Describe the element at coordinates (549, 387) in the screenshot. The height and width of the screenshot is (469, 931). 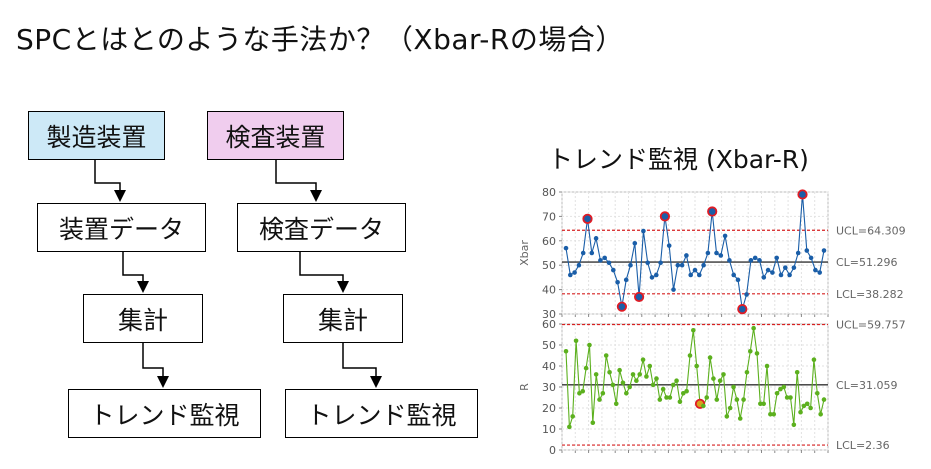
I see `y-tick-label: 30` at that location.